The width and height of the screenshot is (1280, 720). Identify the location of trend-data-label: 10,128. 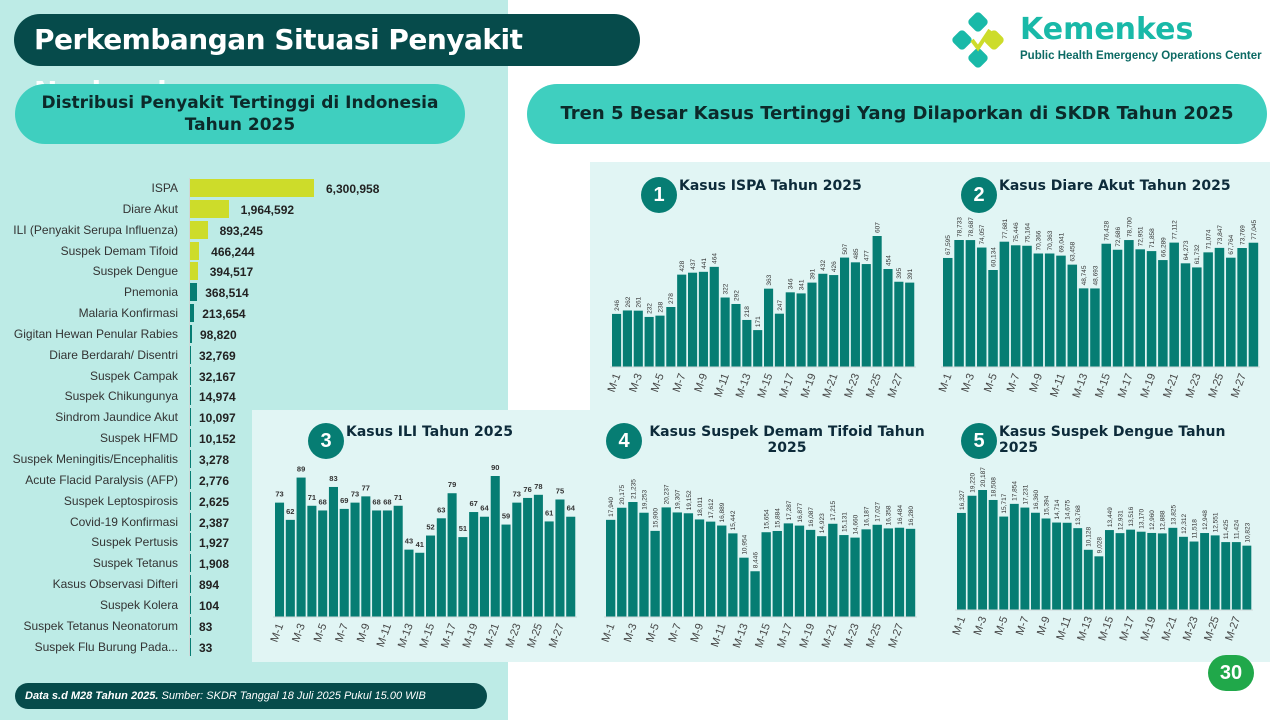
(1089, 537).